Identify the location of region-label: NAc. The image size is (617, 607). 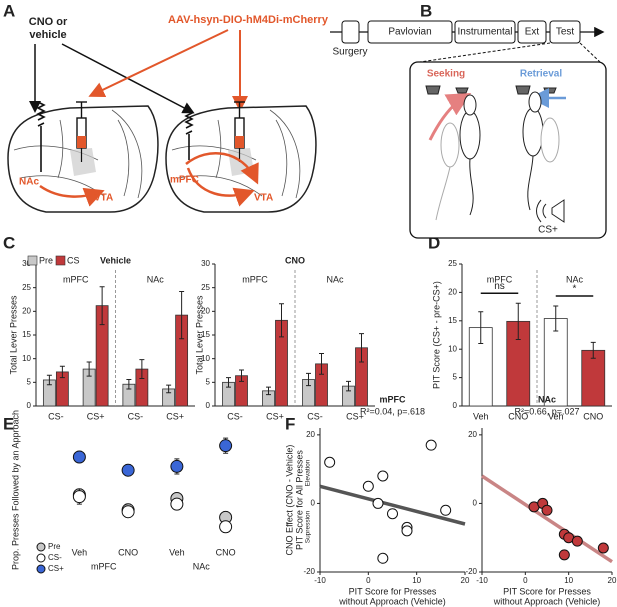
(29, 182).